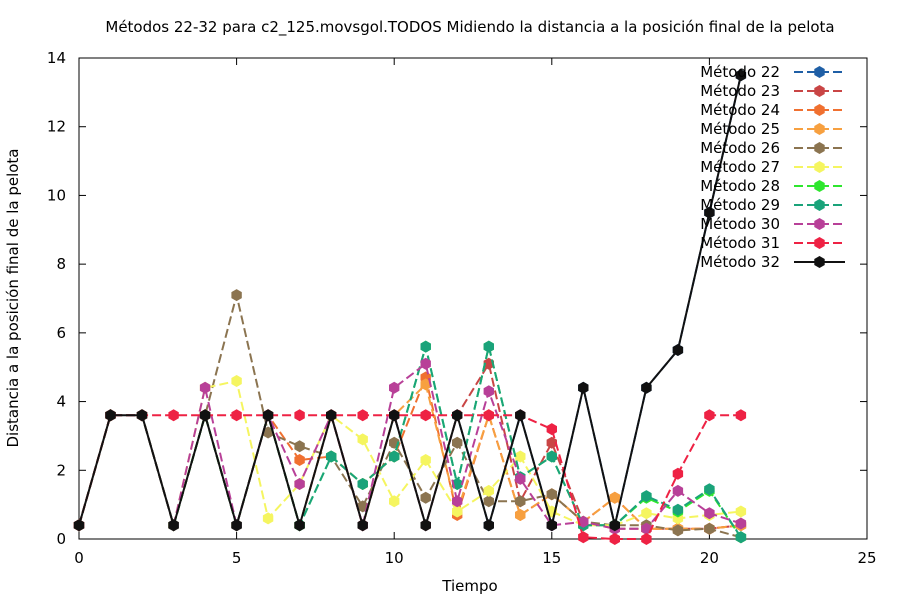 Image resolution: width=900 pixels, height=600 pixels. I want to click on legend-label: Método 22, so click(740, 72).